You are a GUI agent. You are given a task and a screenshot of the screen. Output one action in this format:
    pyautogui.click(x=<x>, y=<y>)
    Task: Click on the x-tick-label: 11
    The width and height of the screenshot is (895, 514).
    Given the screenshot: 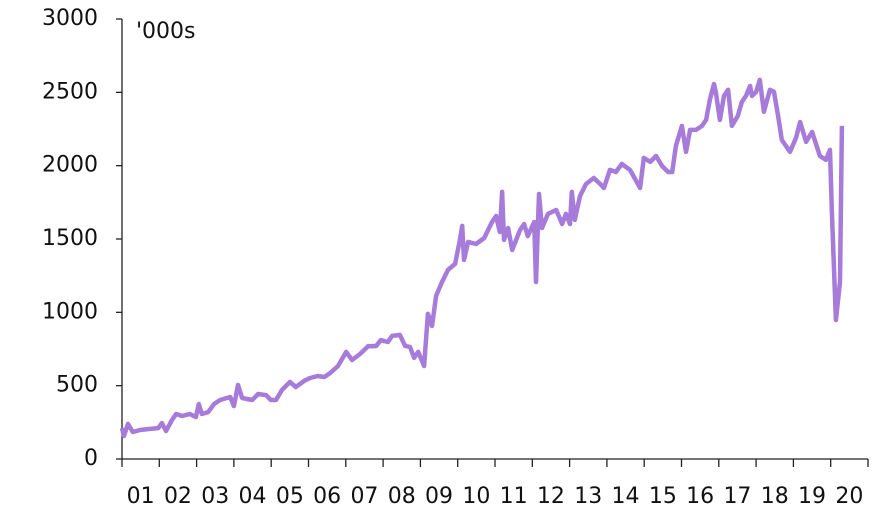 What is the action you would take?
    pyautogui.click(x=514, y=496)
    